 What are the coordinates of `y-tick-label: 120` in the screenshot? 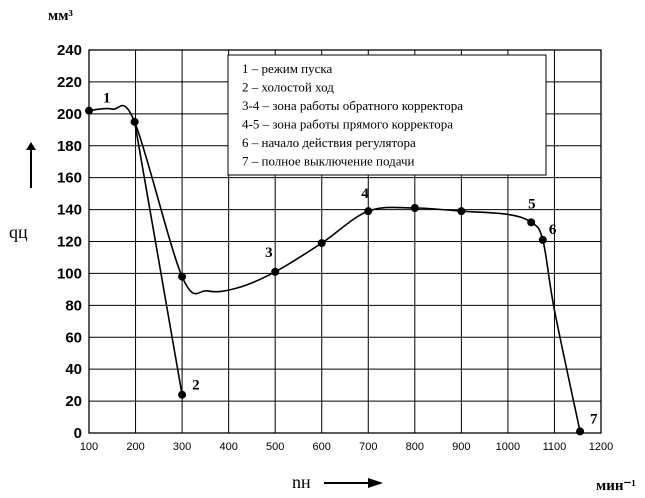 It's located at (69, 242).